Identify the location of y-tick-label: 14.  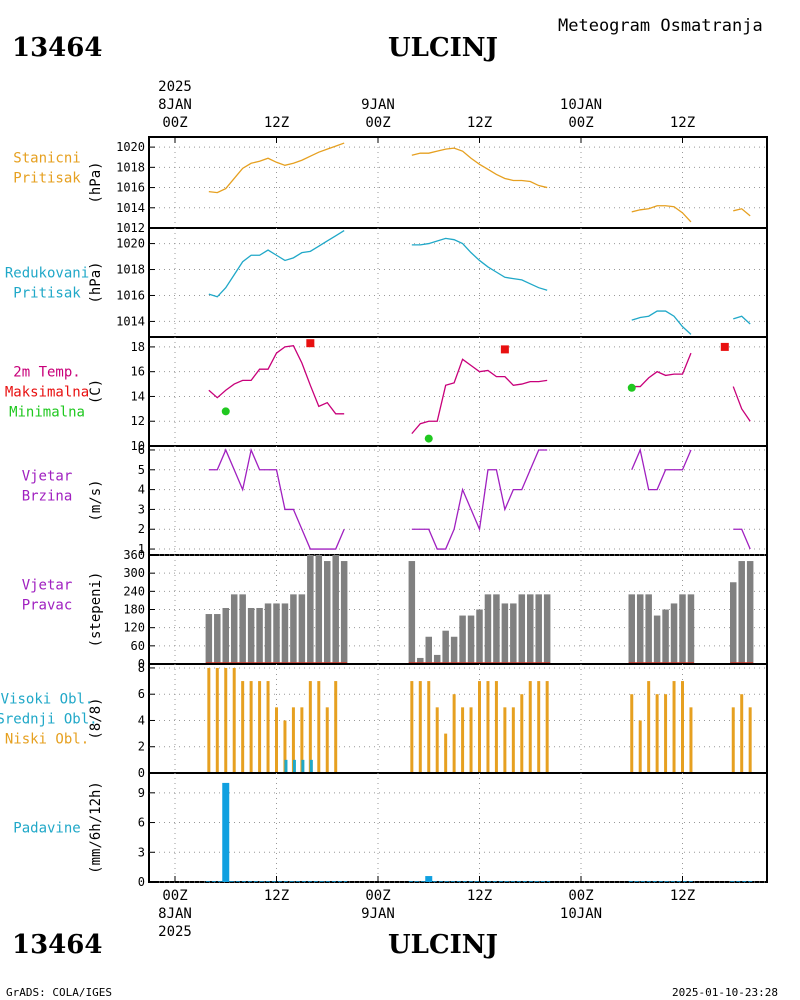
(138, 396).